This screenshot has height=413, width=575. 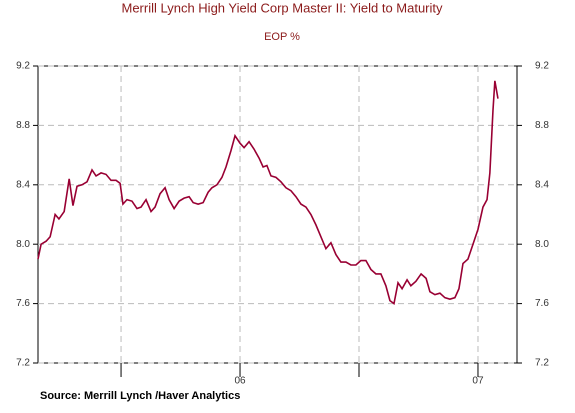 What do you see at coordinates (542, 244) in the screenshot?
I see `y2-tick-label: 8.0` at bounding box center [542, 244].